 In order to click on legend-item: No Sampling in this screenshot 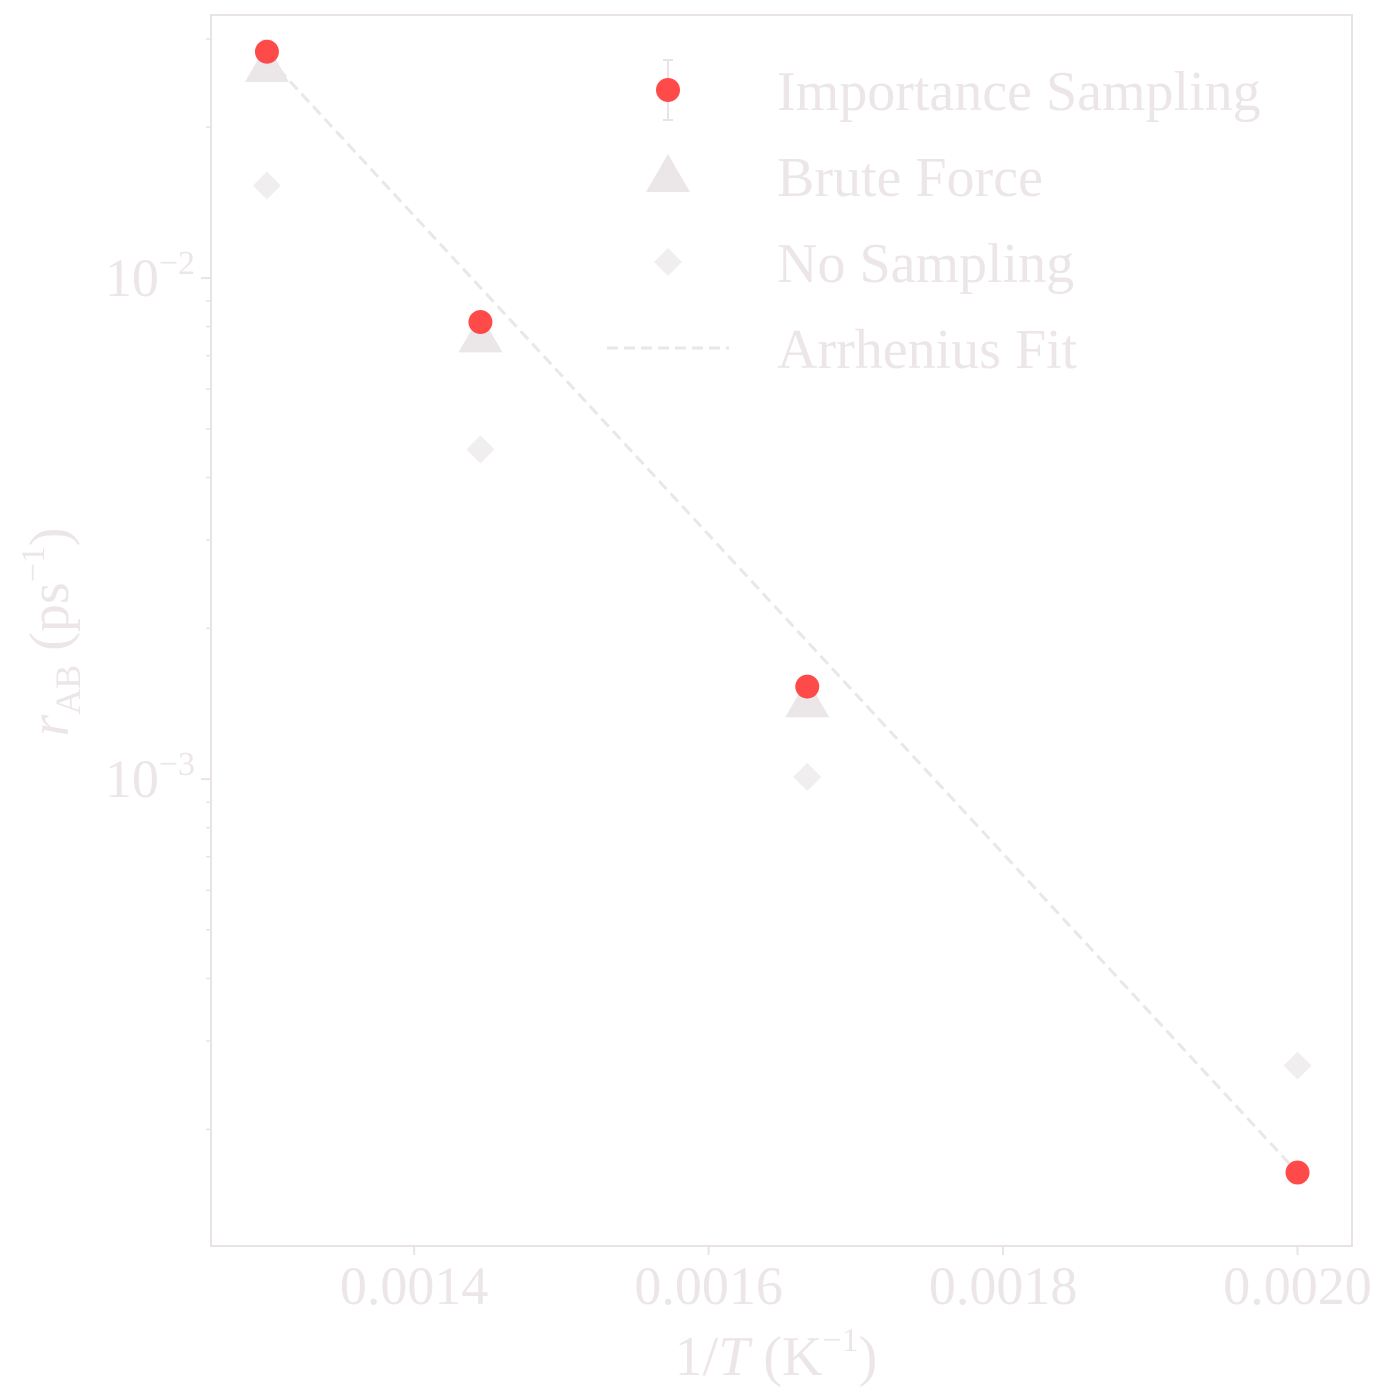, I will do `click(864, 264)`.